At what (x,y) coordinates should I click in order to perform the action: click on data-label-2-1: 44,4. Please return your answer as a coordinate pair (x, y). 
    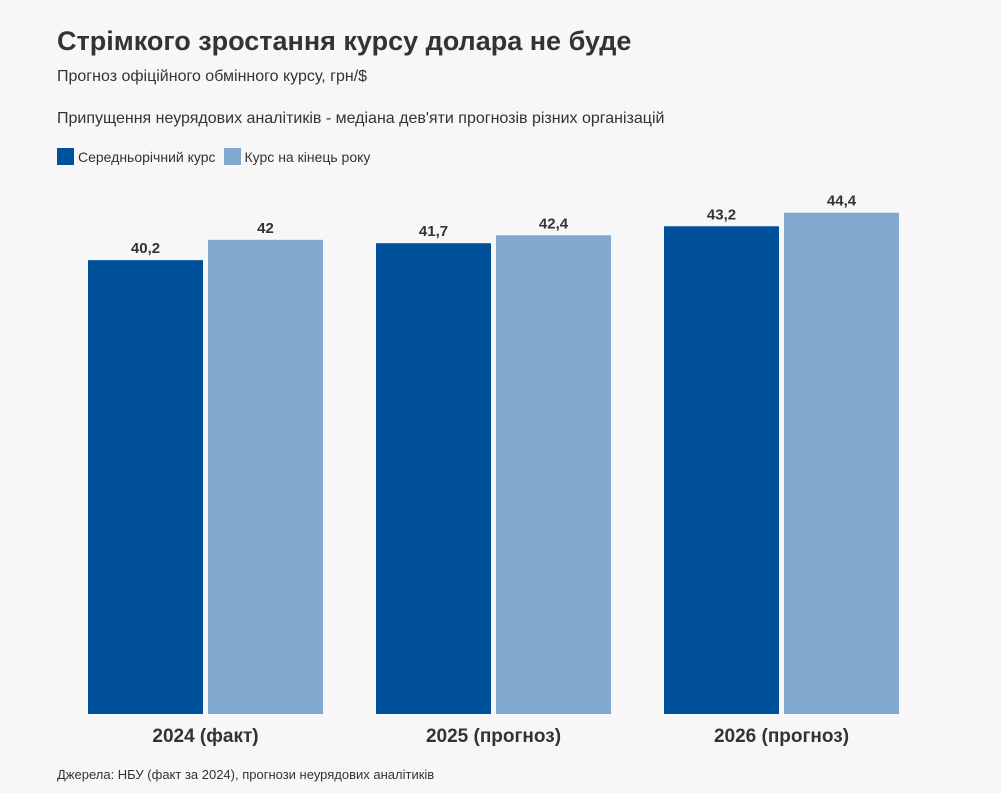
    Looking at the image, I should click on (842, 201).